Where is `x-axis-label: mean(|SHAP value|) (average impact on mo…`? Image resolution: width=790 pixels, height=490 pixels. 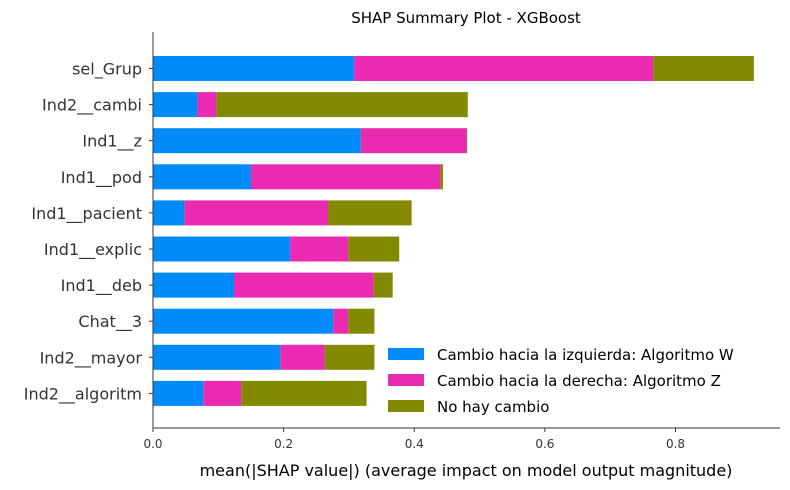
x-axis-label: mean(|SHAP value|) (average impact on mo… is located at coordinates (466, 470).